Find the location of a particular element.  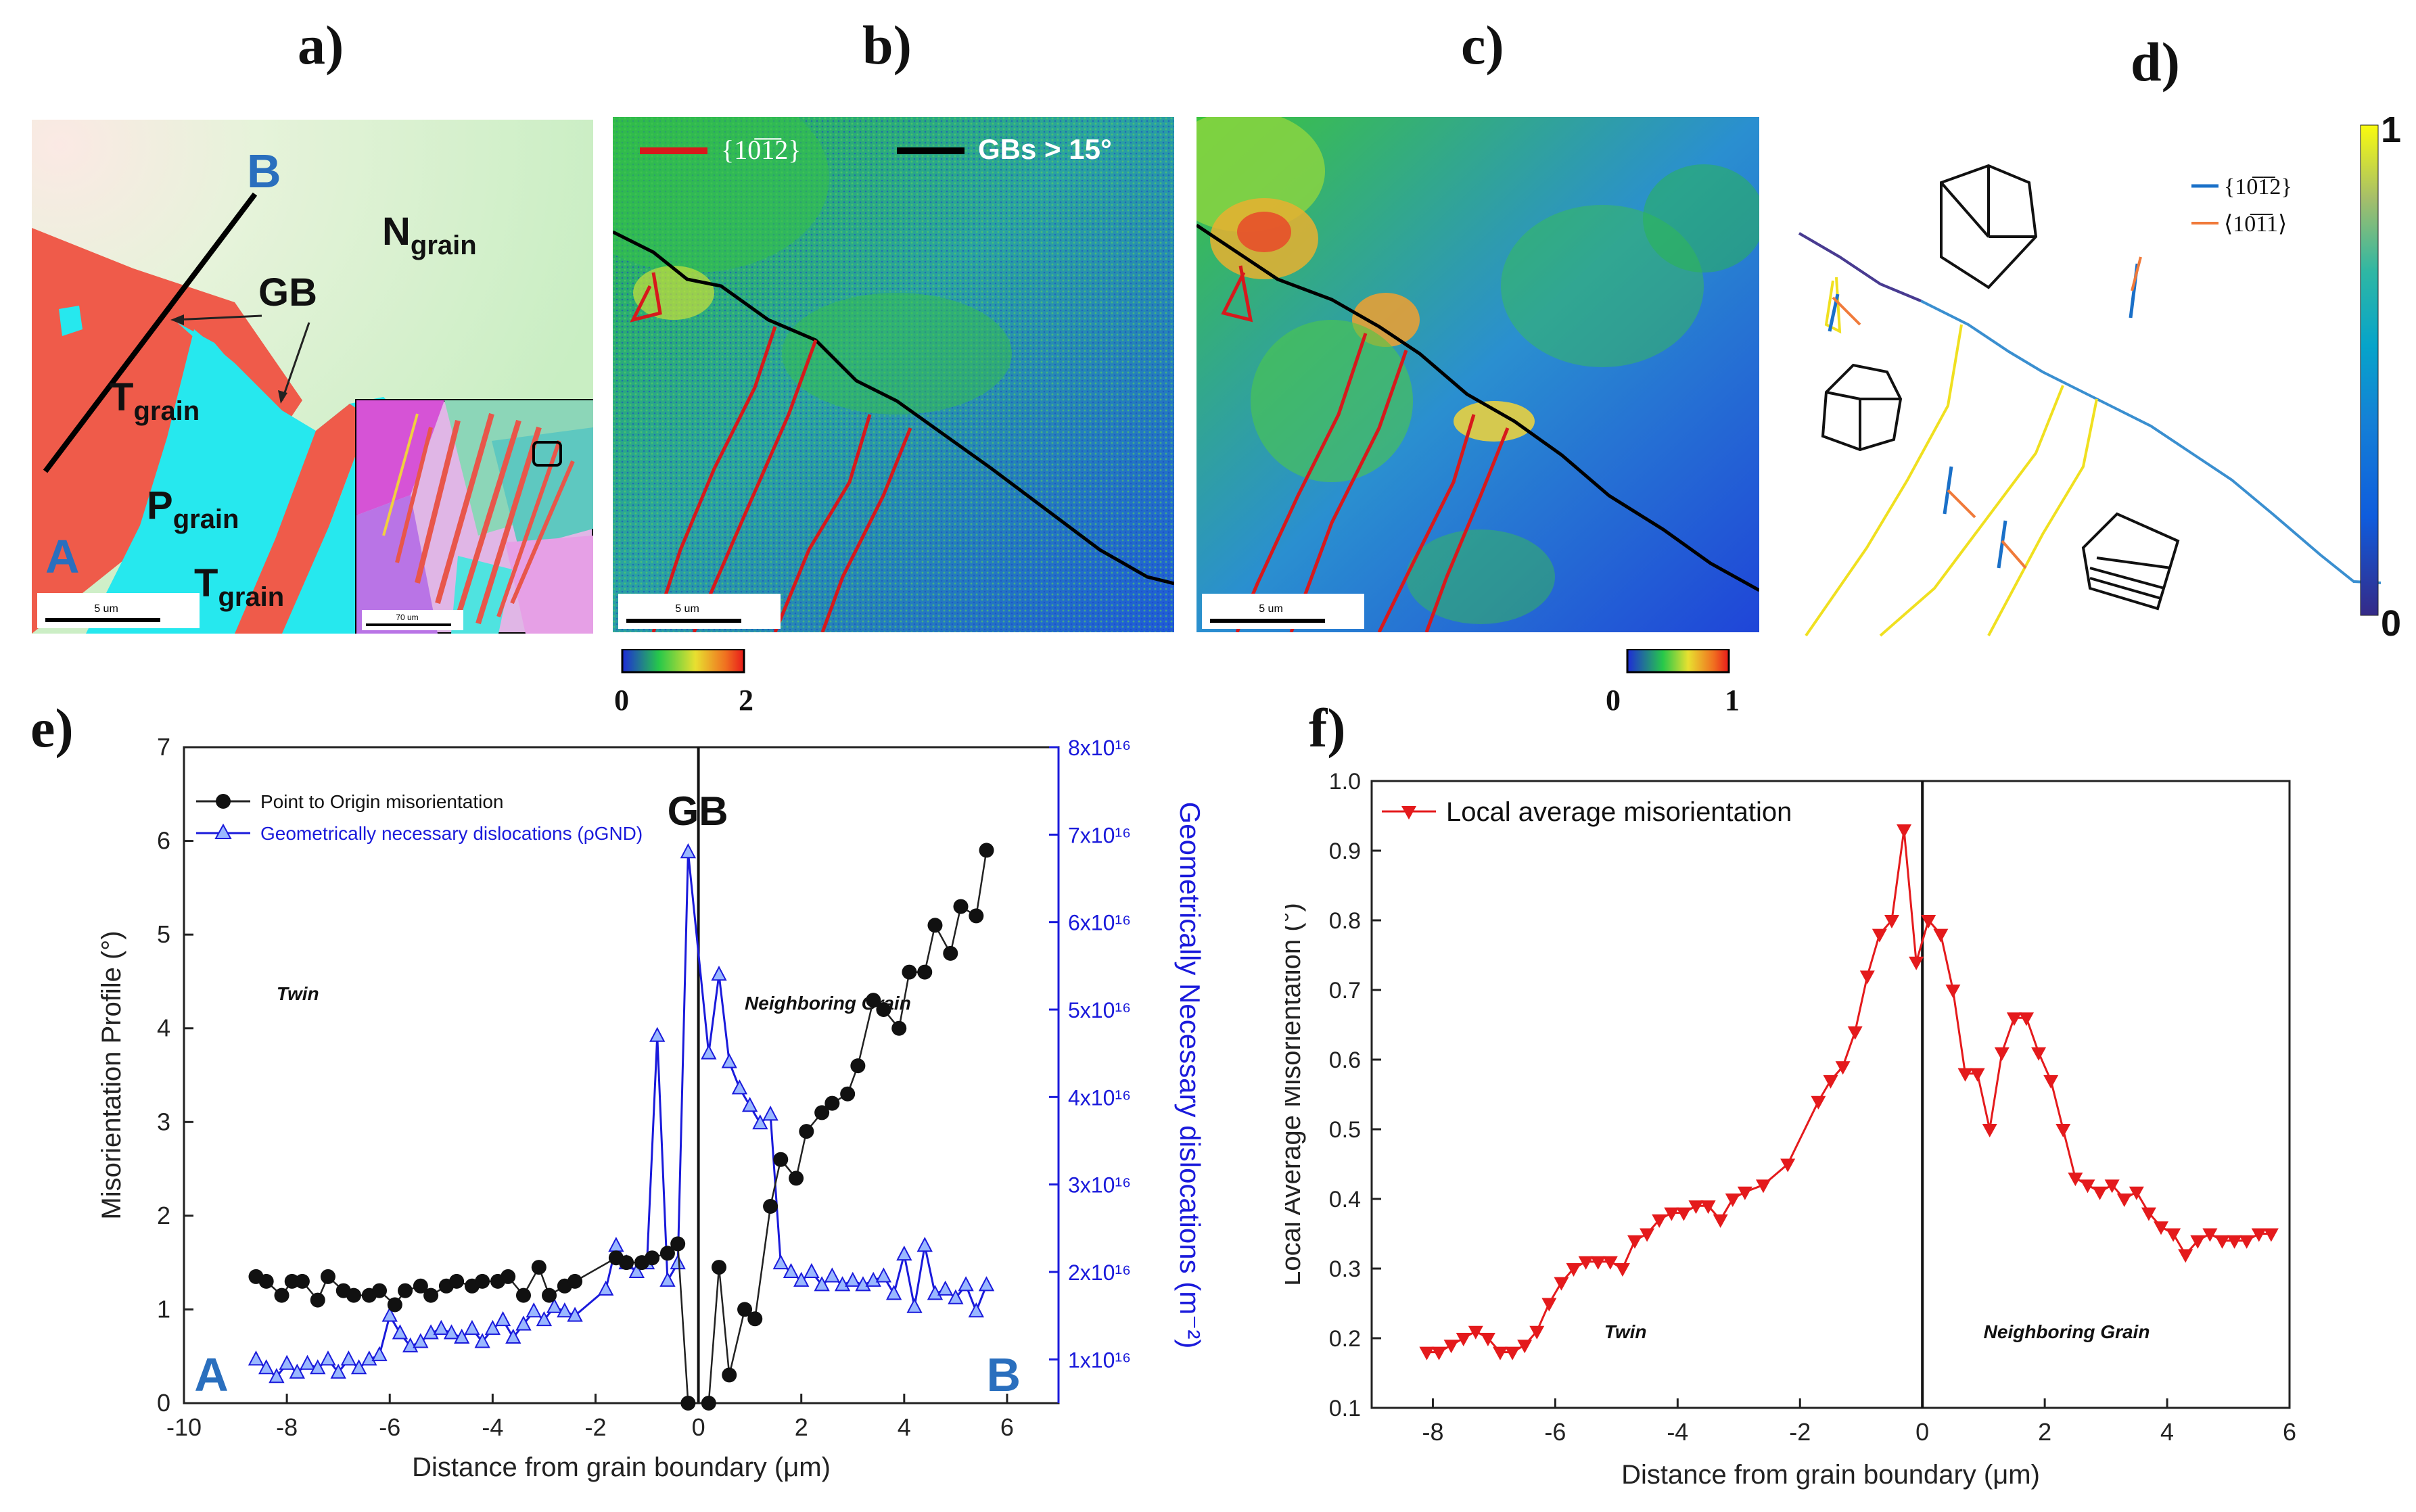

colorbar-b-min: 0 is located at coordinates (621, 700).